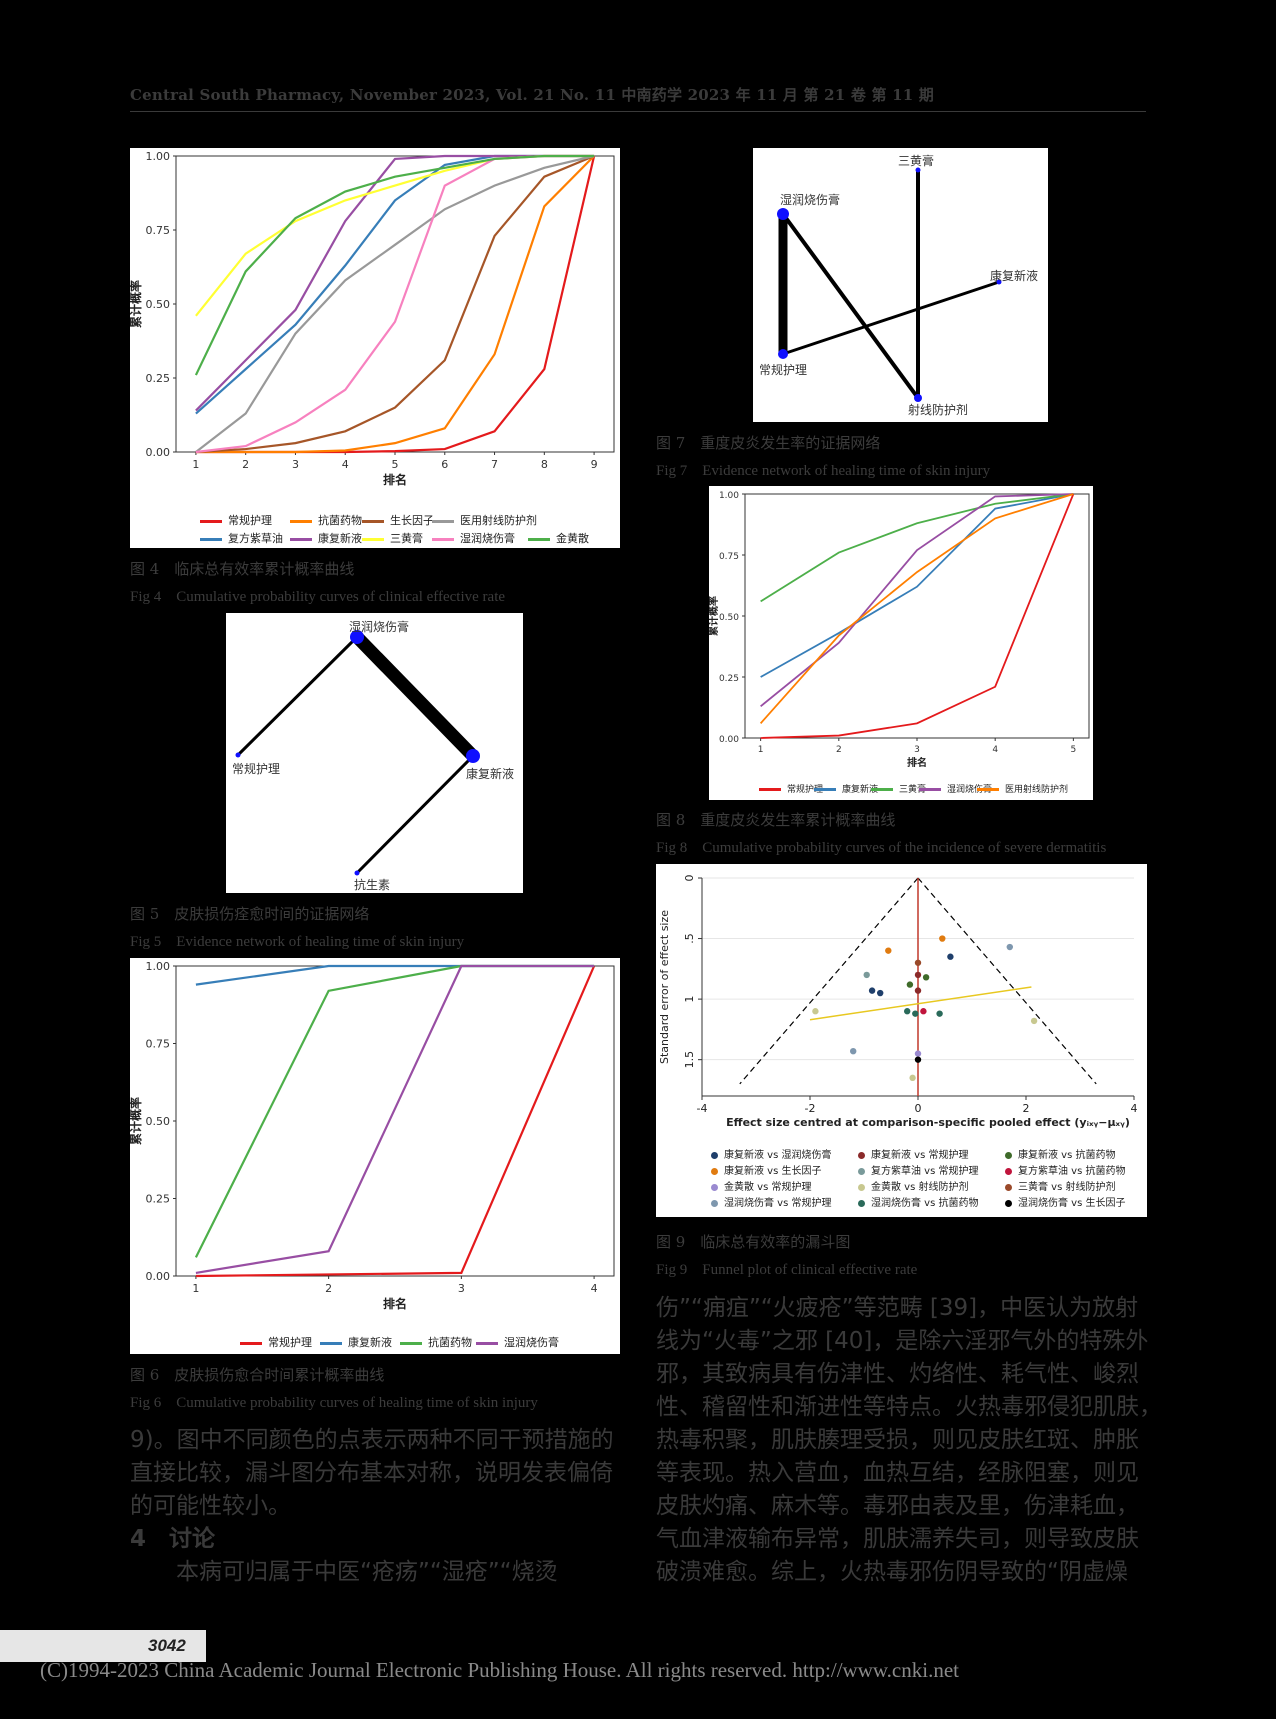 The width and height of the screenshot is (1276, 1719). What do you see at coordinates (916, 608) in the screenshot?
I see `series-line-医用射线防护剂` at bounding box center [916, 608].